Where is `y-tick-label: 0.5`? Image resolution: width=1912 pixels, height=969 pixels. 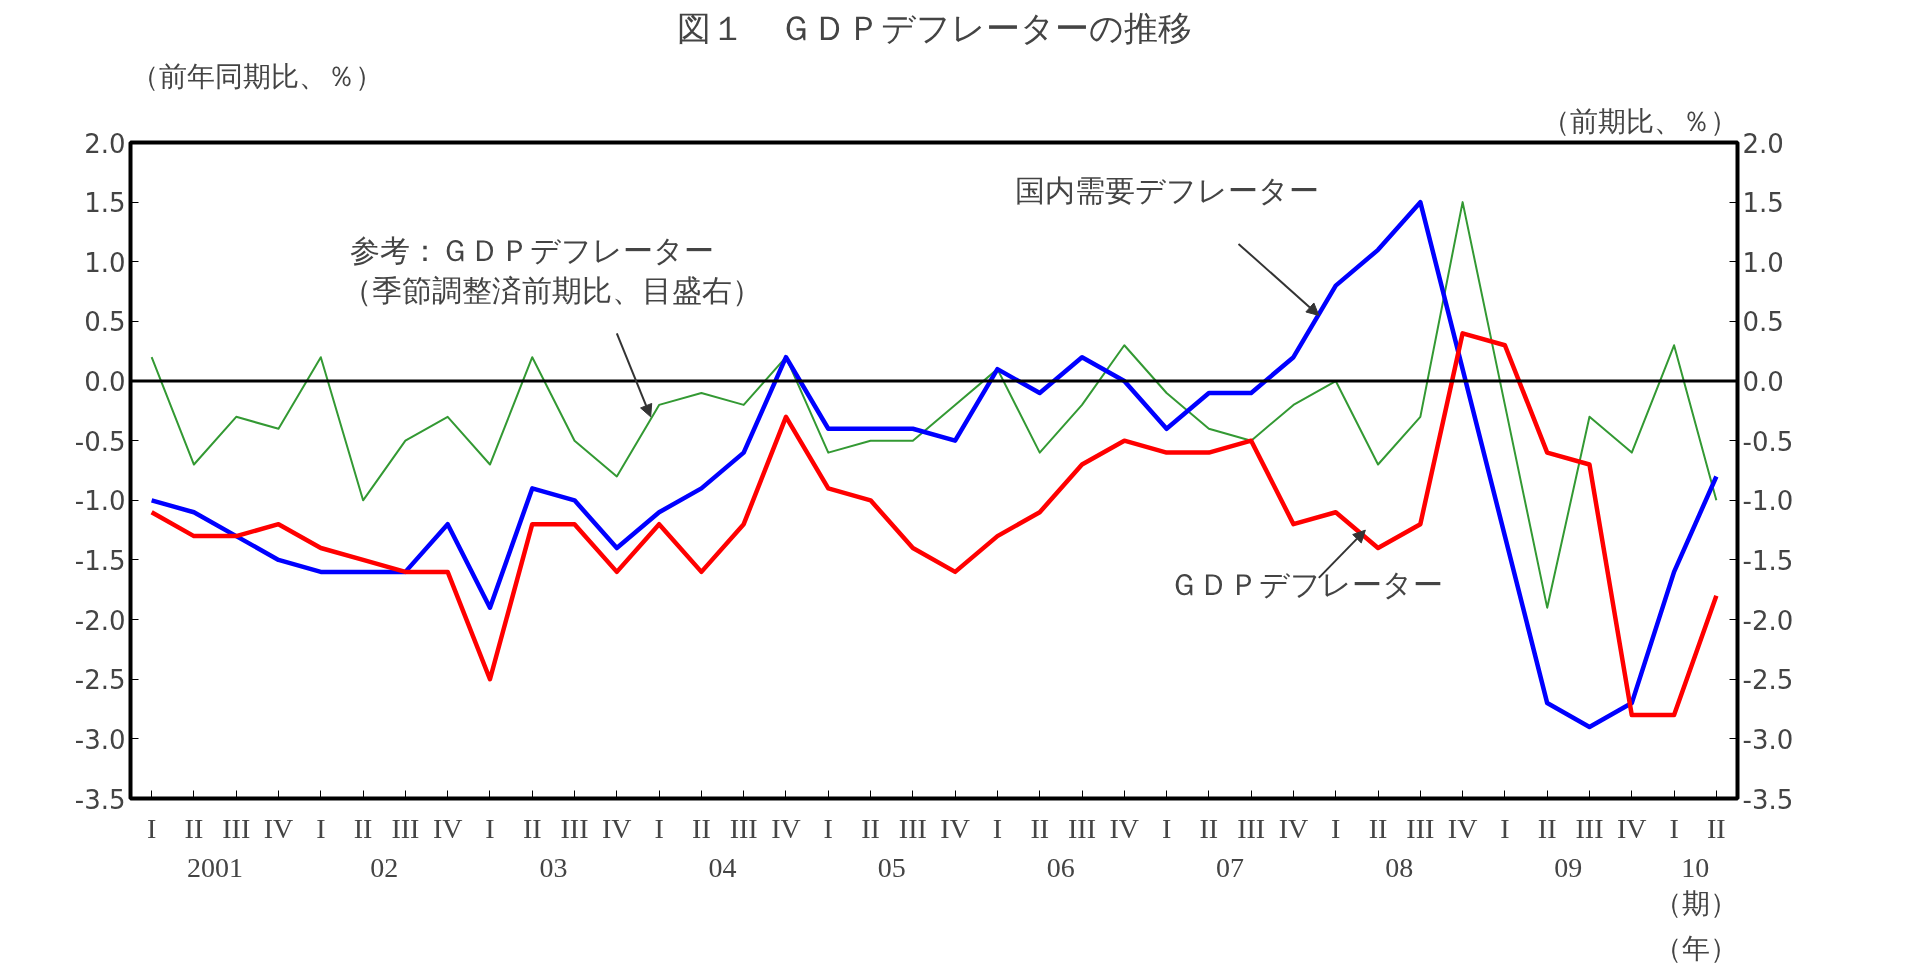 y-tick-label: 0.5 is located at coordinates (105, 322).